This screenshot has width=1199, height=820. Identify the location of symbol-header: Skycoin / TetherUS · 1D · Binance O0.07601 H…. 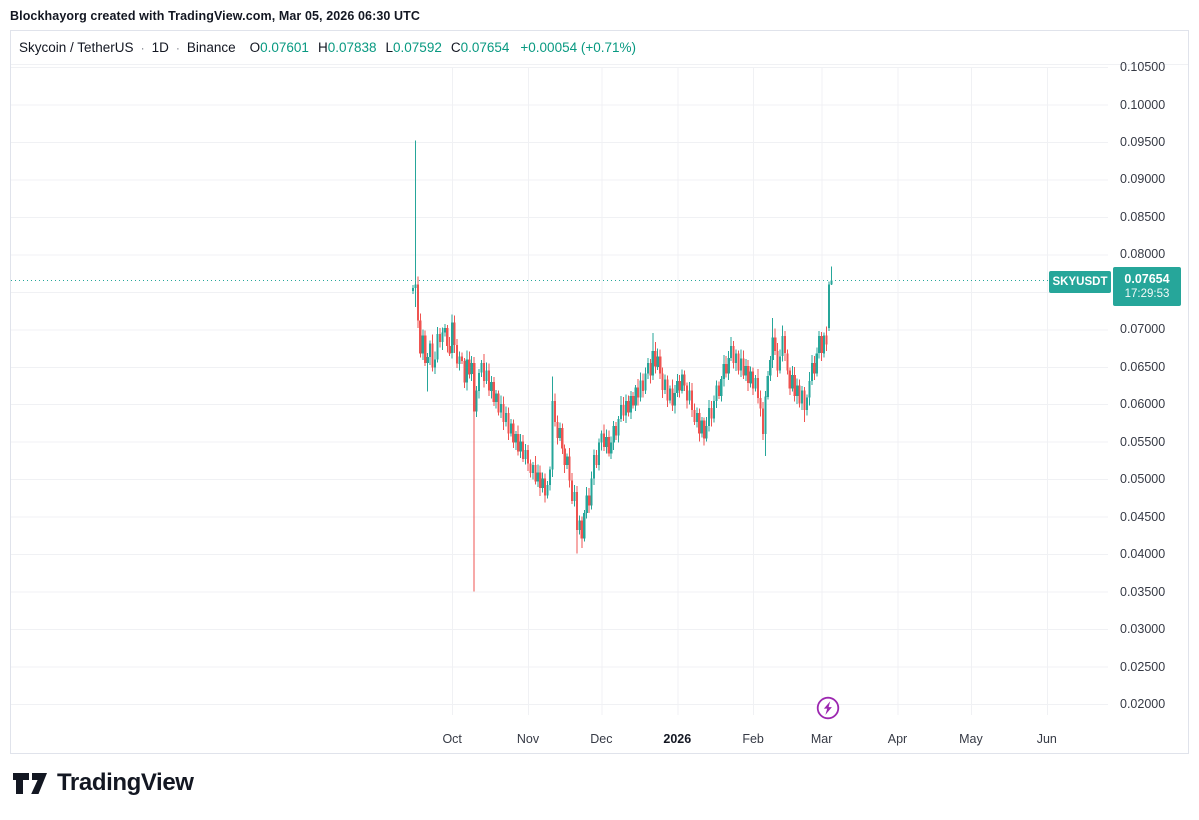
(599, 48).